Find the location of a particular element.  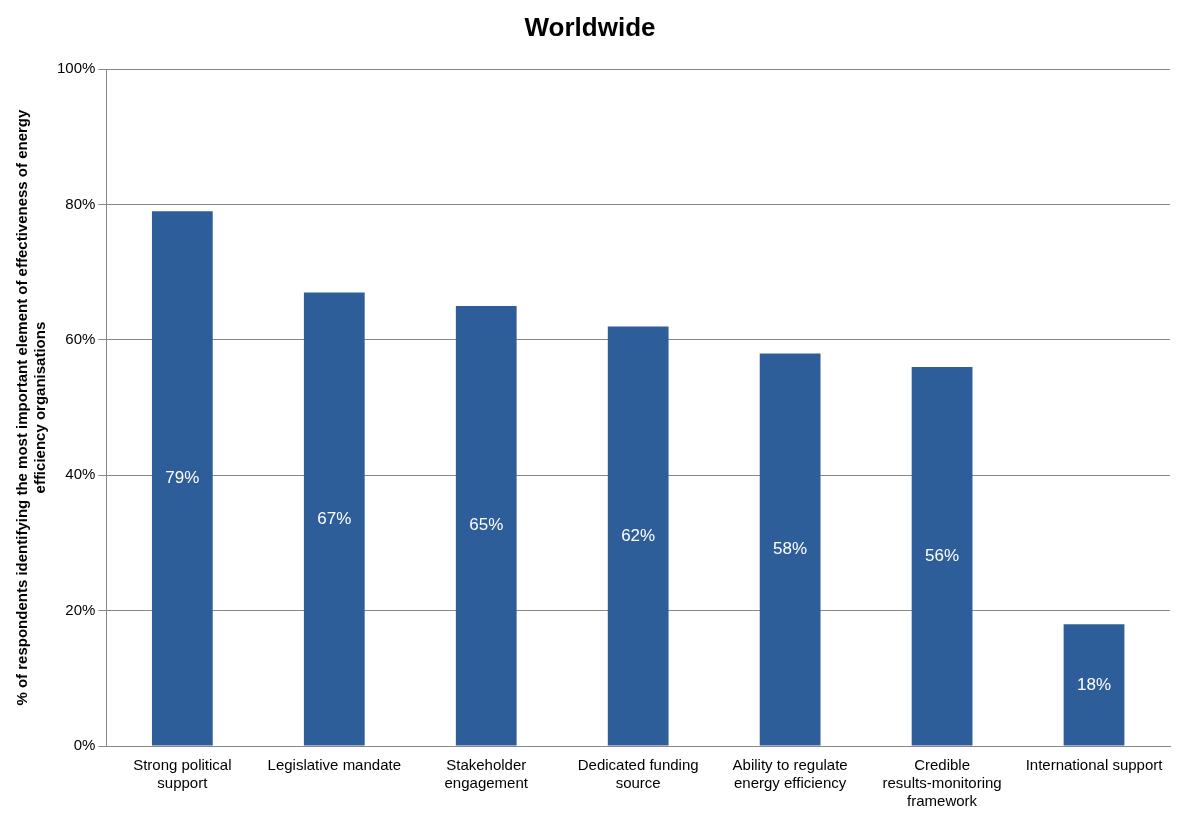

chart-title: Worldwide is located at coordinates (590, 26).